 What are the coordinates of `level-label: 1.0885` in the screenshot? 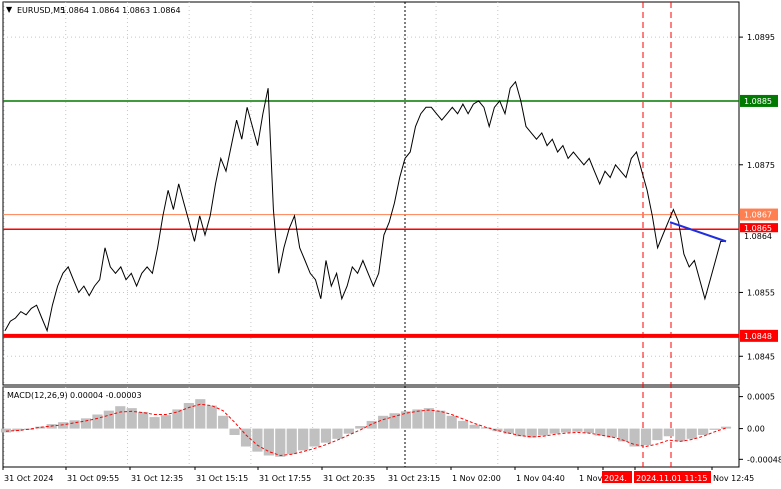 It's located at (758, 101).